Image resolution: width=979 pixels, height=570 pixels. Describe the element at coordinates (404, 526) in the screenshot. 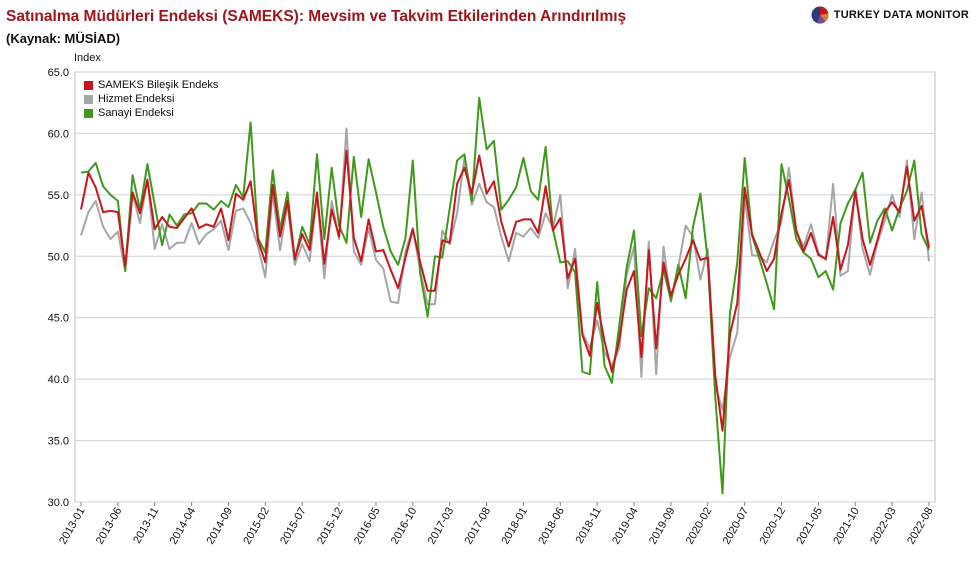

I see `x-tick-label: 2016-10` at that location.